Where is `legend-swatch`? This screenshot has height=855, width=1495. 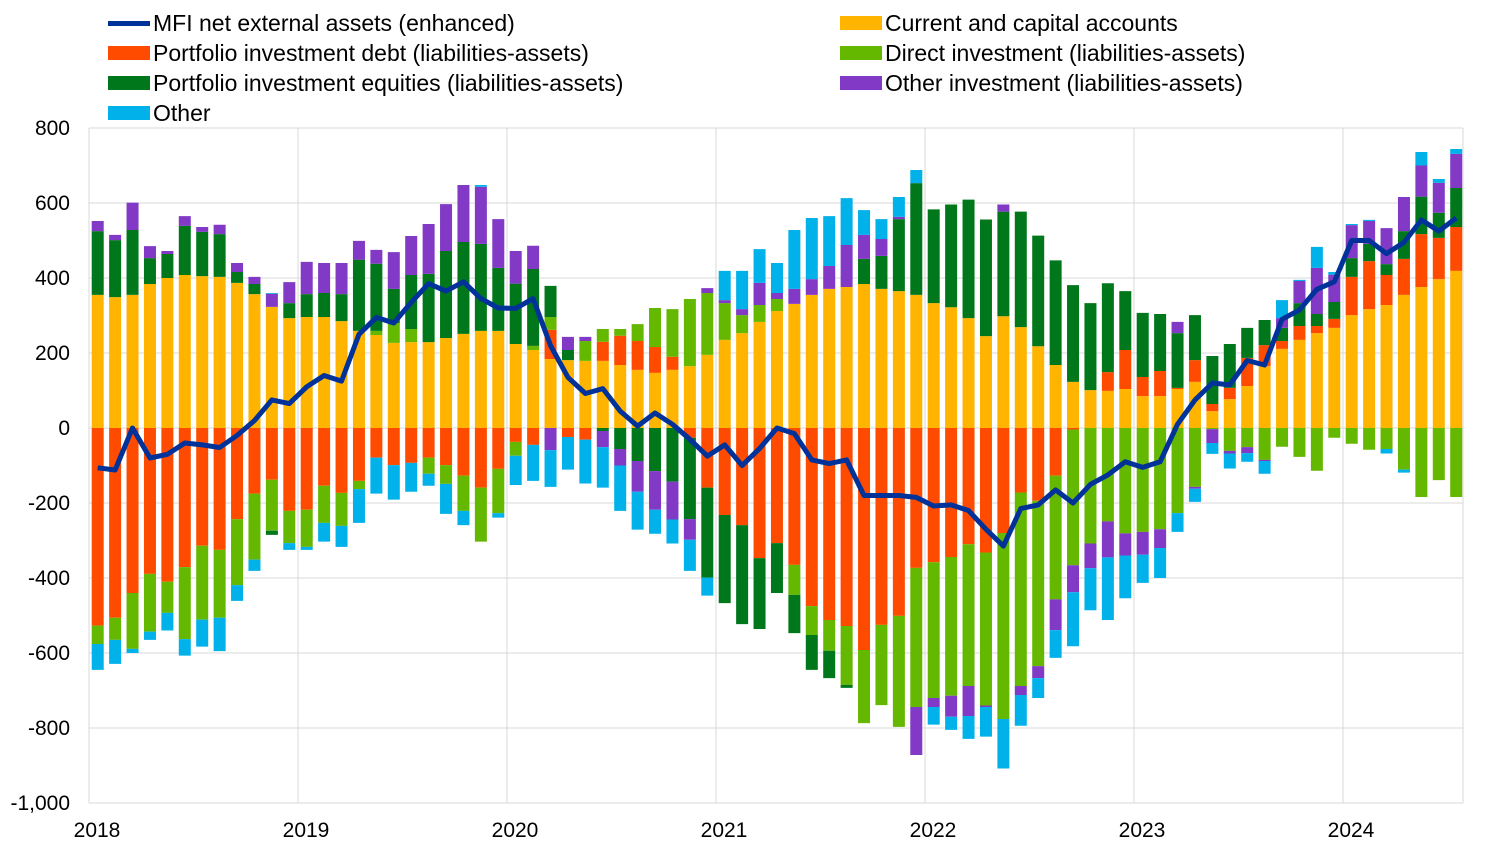 legend-swatch is located at coordinates (861, 83).